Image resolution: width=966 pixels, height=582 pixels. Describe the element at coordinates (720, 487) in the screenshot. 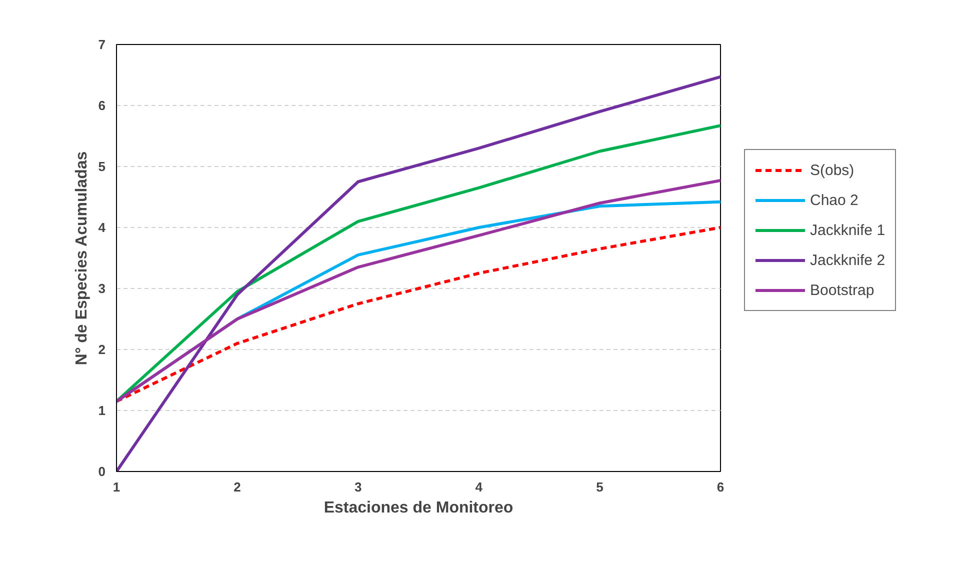

I see `x-tick-label: 6` at that location.